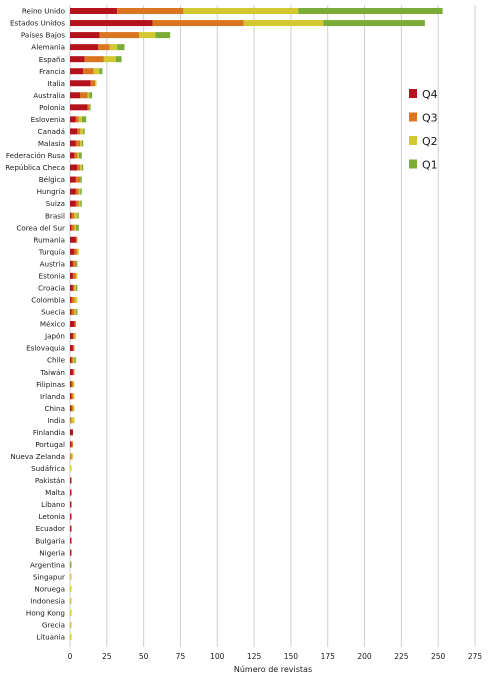 The image size is (500, 685). Describe the element at coordinates (49, 432) in the screenshot. I see `category-label: Finlandia` at that location.